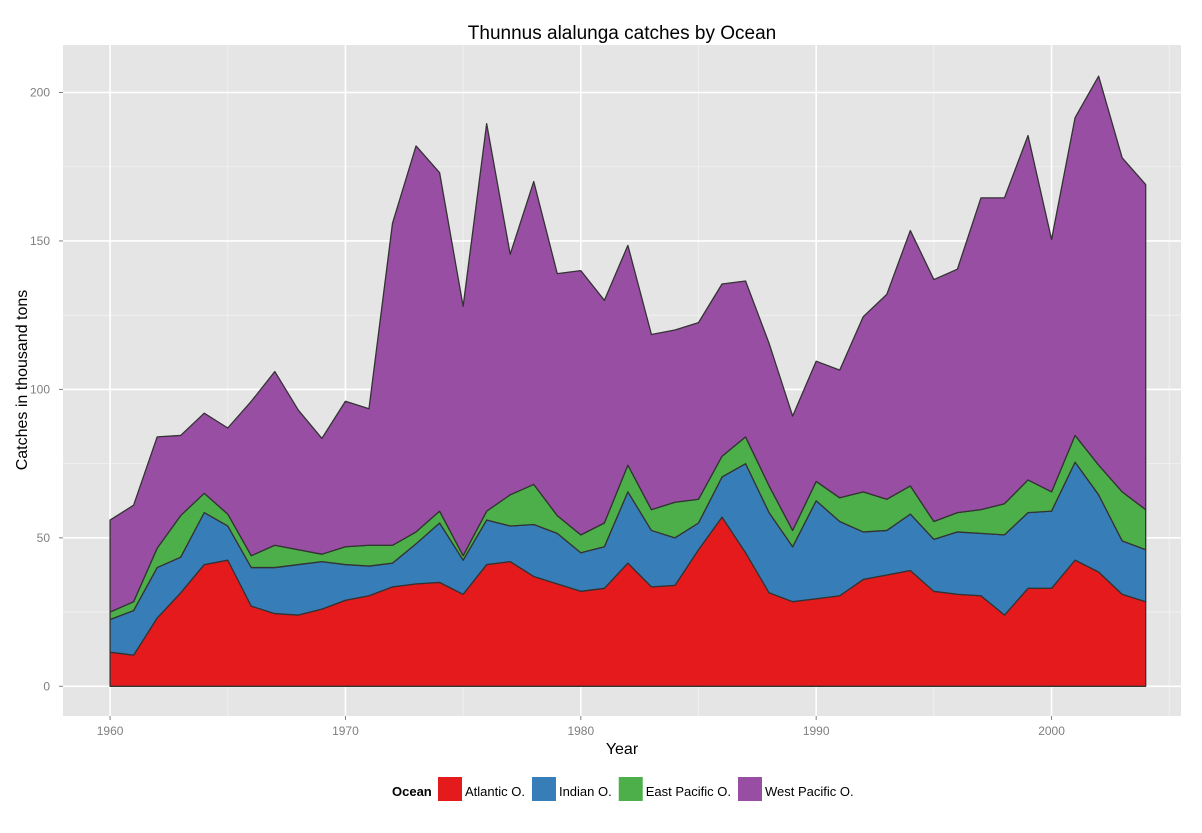 This screenshot has width=1202, height=833. What do you see at coordinates (22, 380) in the screenshot?
I see `y-axis-title: Catches in thousand tons` at bounding box center [22, 380].